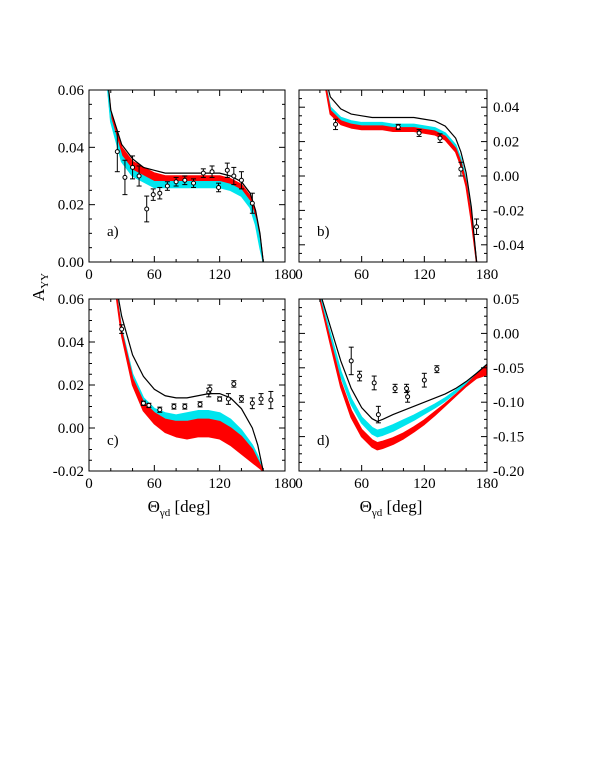 The height and width of the screenshot is (770, 595). I want to click on panel-2: 0 60 120 180 -0.04 -0.02 0.00 0.02 0.04 b), so click(410, 186).